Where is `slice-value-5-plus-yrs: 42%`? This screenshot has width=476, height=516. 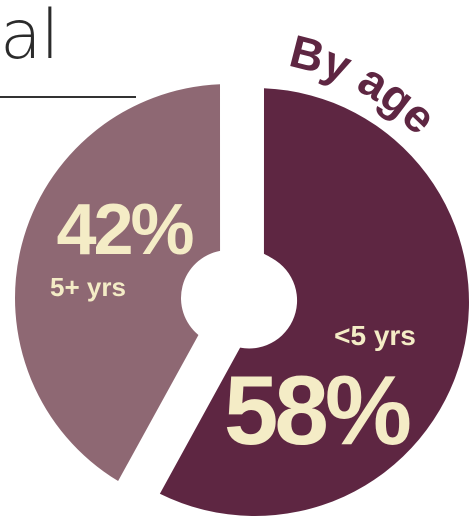
slice-value-5-plus-yrs: 42% is located at coordinates (124, 230).